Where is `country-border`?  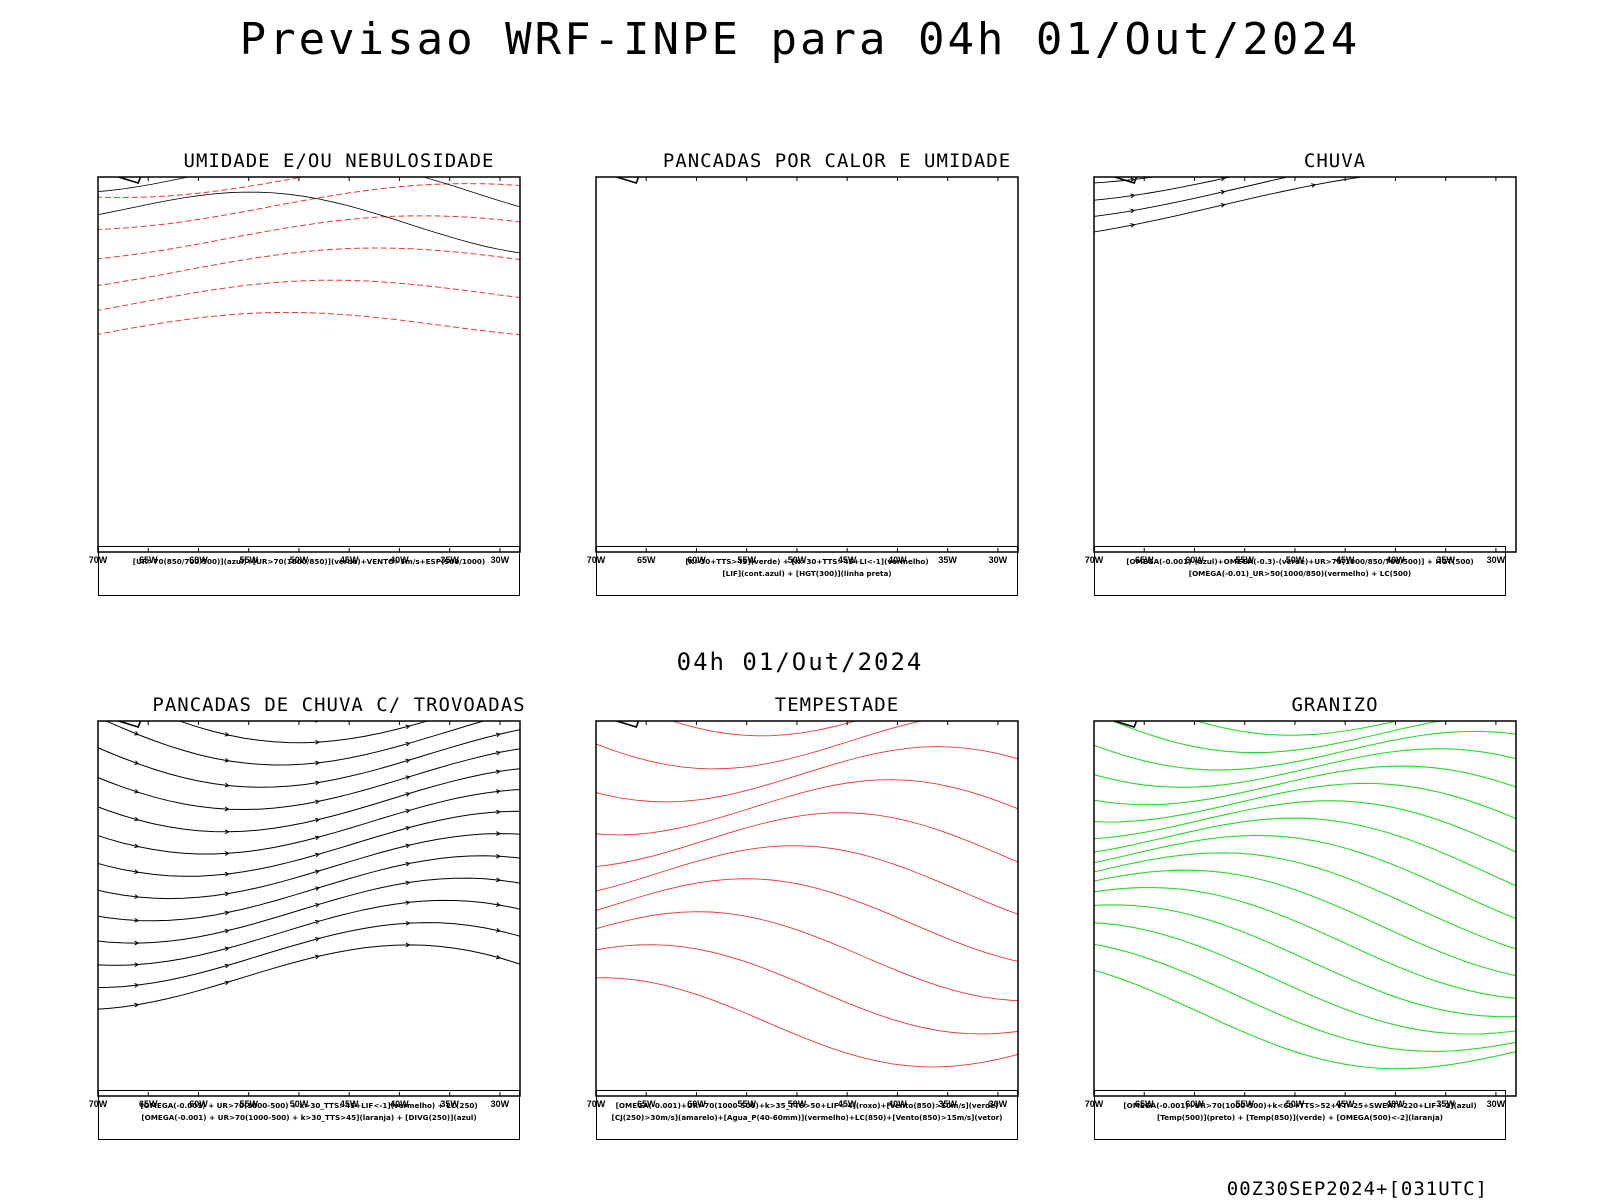
country-border is located at coordinates (626, 180).